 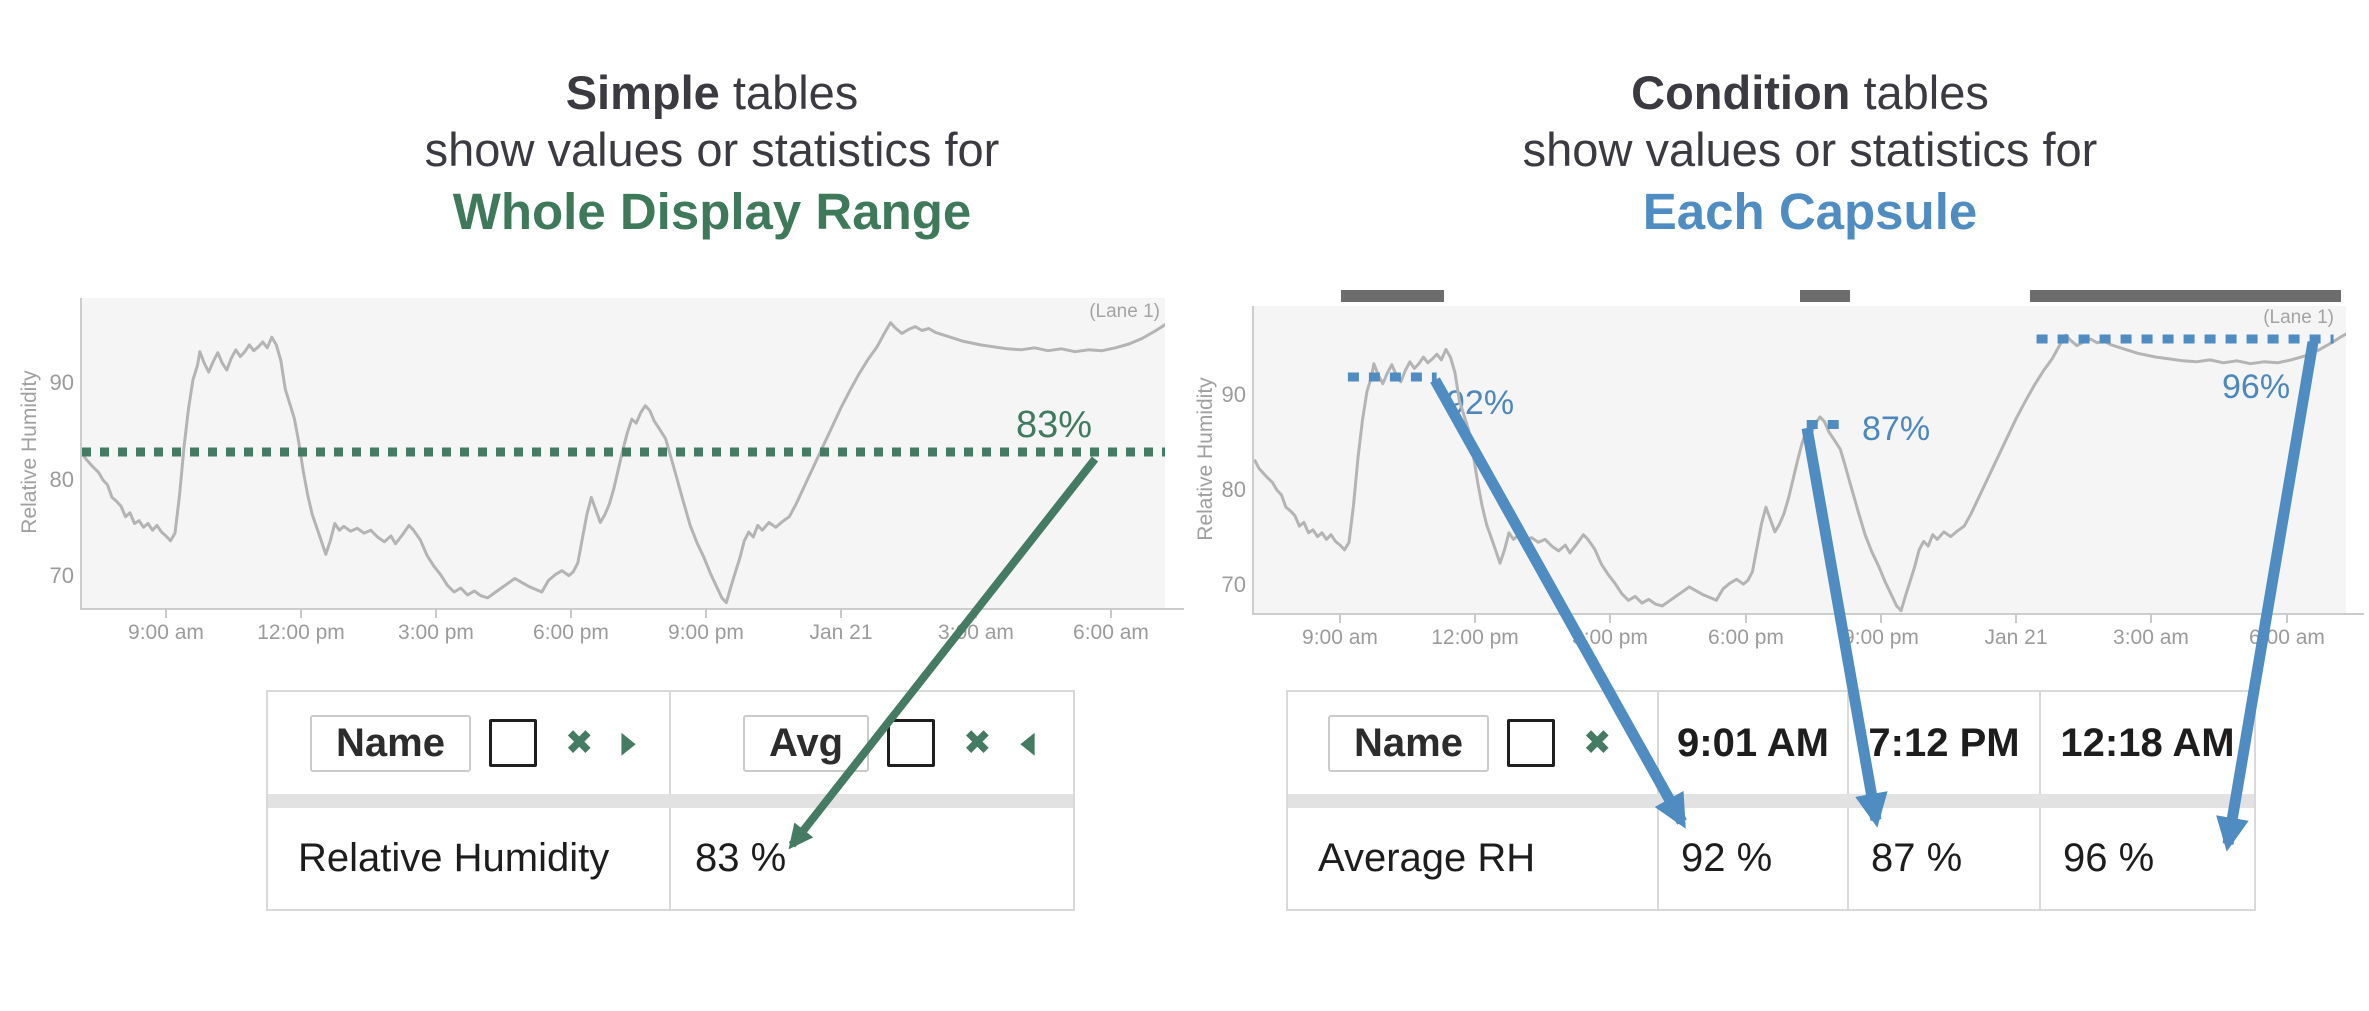 I want to click on name-column-remove-icon: ✖, so click(x=579, y=743).